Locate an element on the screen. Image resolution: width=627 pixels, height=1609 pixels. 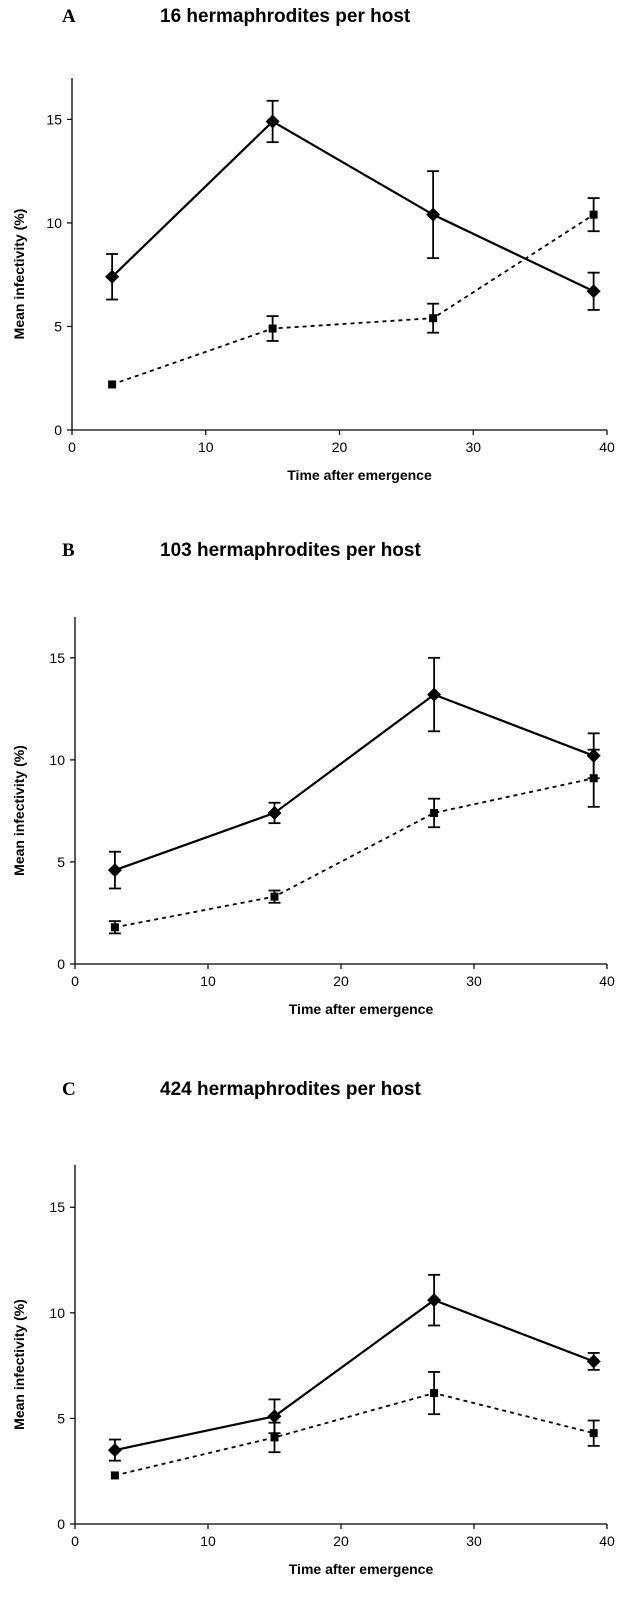
panel-label: C is located at coordinates (69, 1089).